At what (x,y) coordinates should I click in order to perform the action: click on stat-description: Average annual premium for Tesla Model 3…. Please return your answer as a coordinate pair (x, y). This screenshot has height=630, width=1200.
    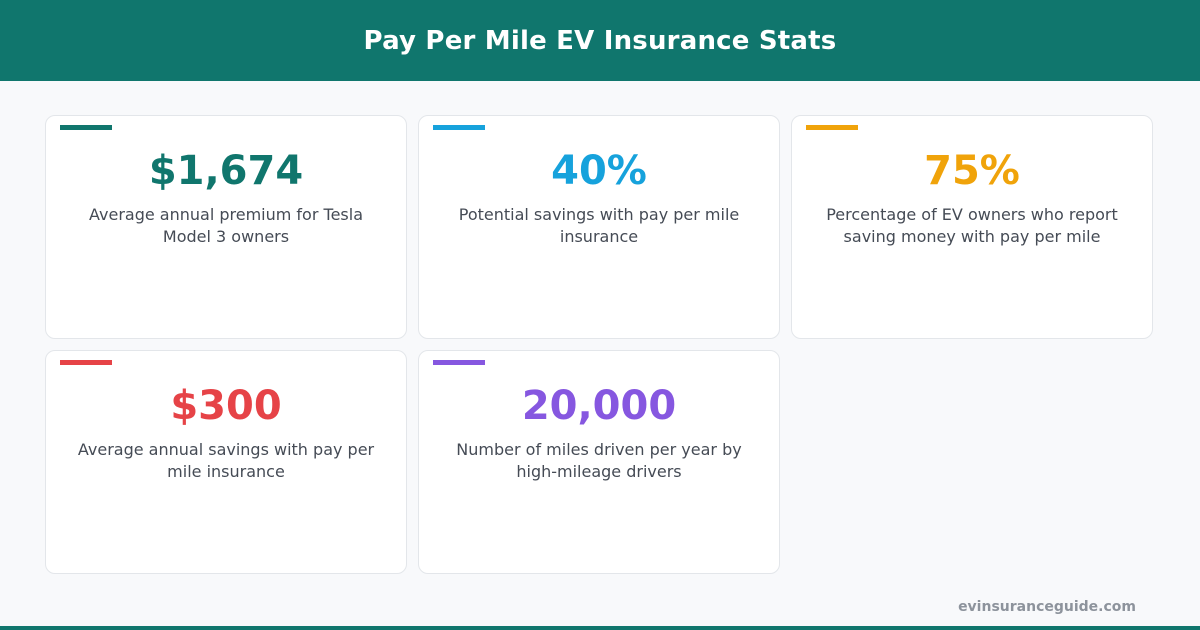
    Looking at the image, I should click on (226, 225).